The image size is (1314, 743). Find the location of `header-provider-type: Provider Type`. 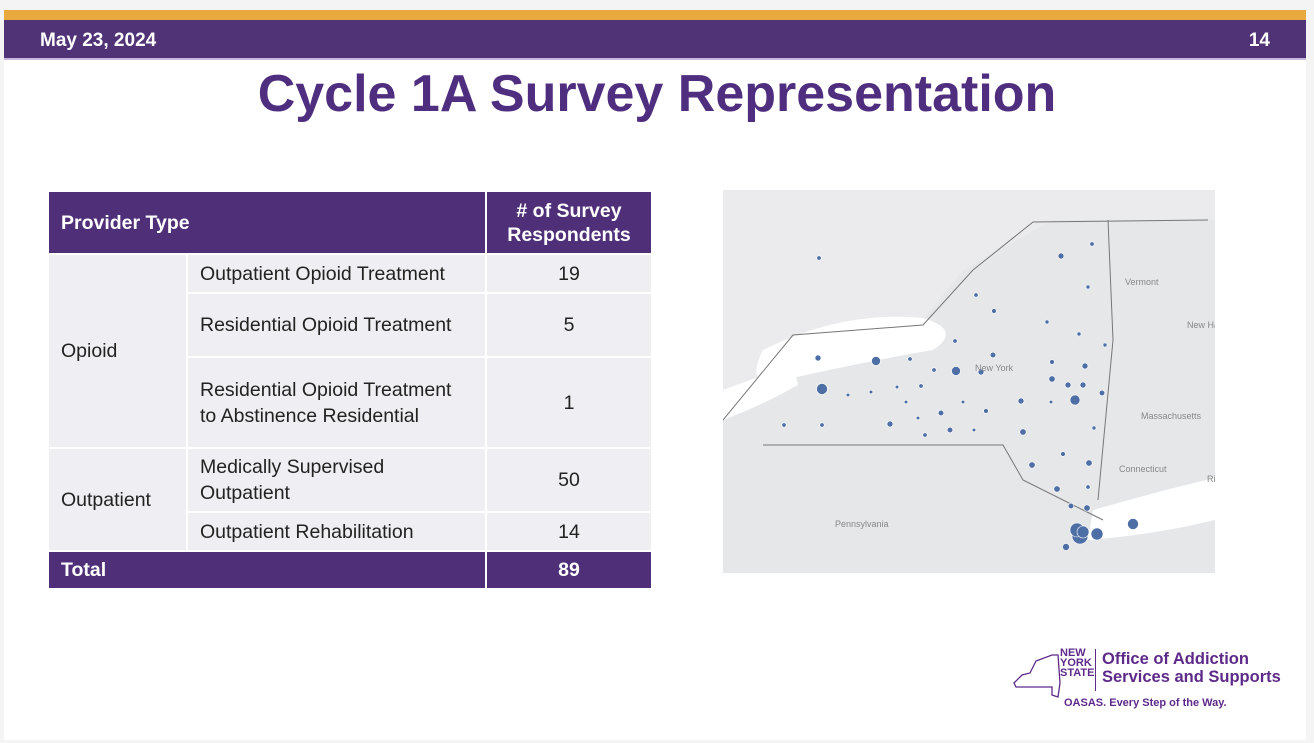

header-provider-type: Provider Type is located at coordinates (267, 222).